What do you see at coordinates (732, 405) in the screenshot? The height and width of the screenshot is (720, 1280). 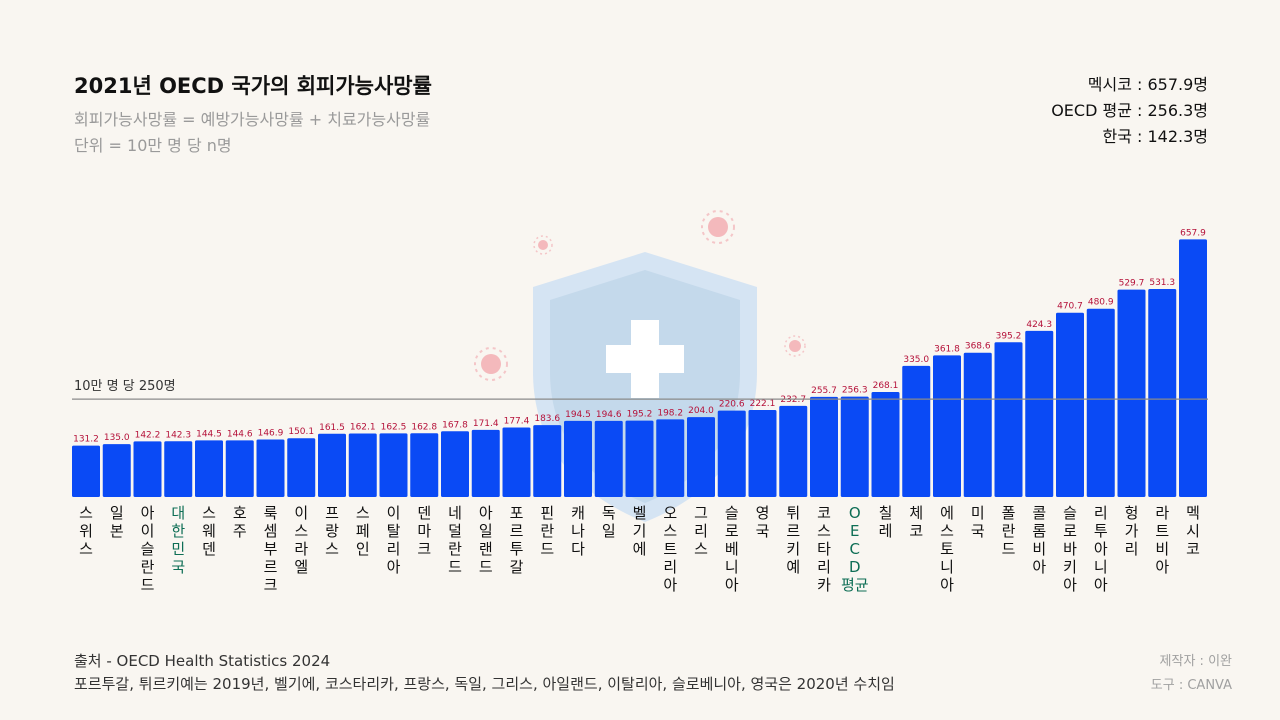 I see `data-label: 220.6` at bounding box center [732, 405].